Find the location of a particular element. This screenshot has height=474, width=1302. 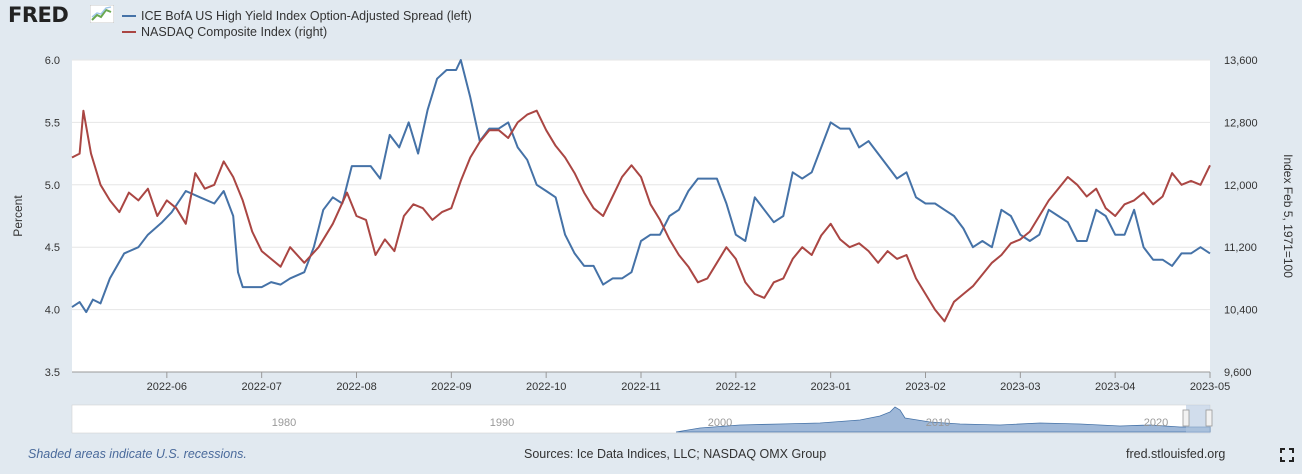

navigator-label: 2000 is located at coordinates (720, 423).